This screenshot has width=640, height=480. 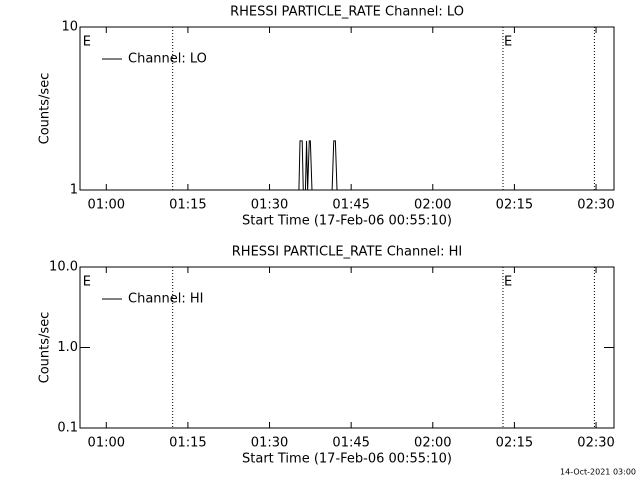 I want to click on data-line, so click(x=318, y=165).